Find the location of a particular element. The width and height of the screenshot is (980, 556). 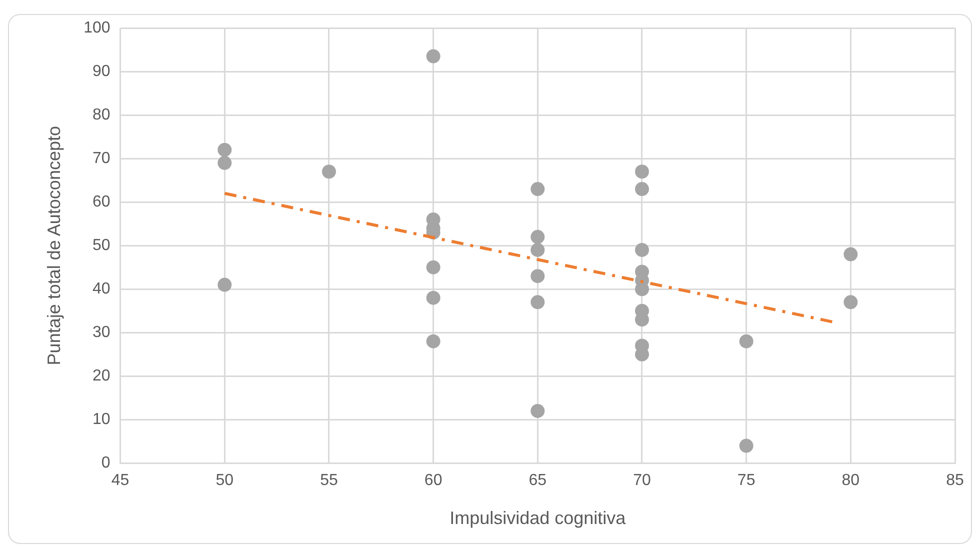

y-tick-label: 100 is located at coordinates (97, 27).